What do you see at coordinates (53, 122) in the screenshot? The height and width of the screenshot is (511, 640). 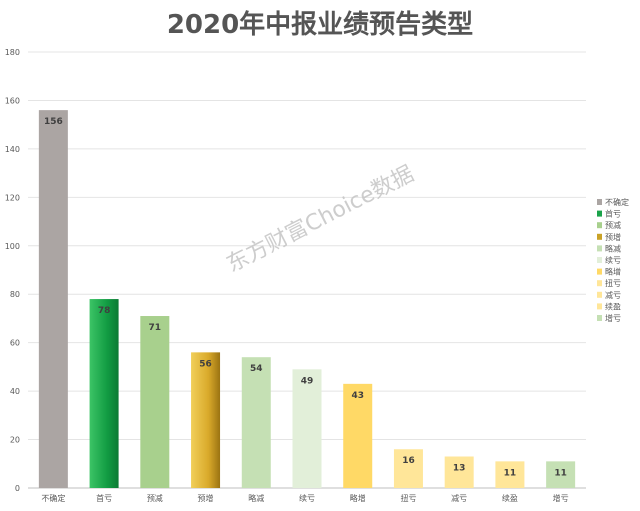 I see `data-label: 156` at bounding box center [53, 122].